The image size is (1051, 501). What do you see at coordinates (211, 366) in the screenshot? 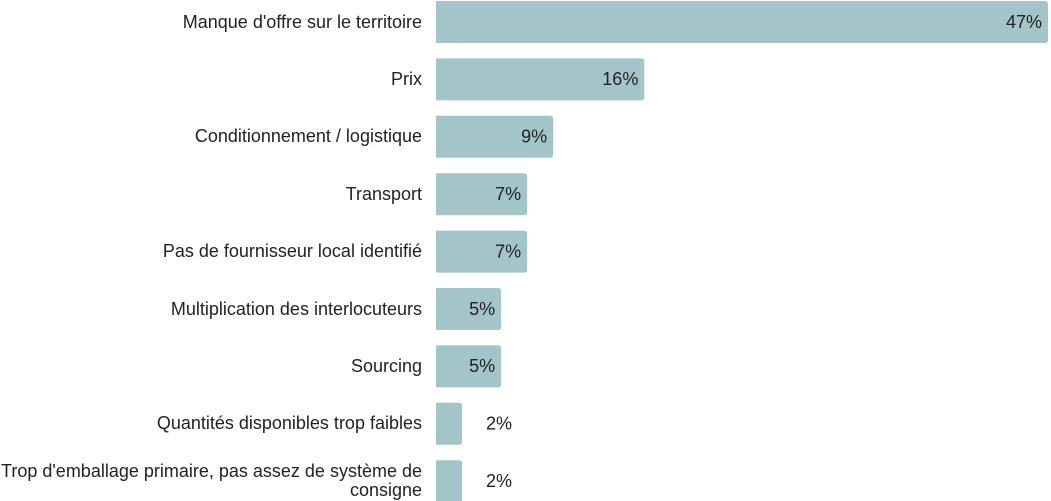
I see `category-label: Sourcing` at bounding box center [211, 366].